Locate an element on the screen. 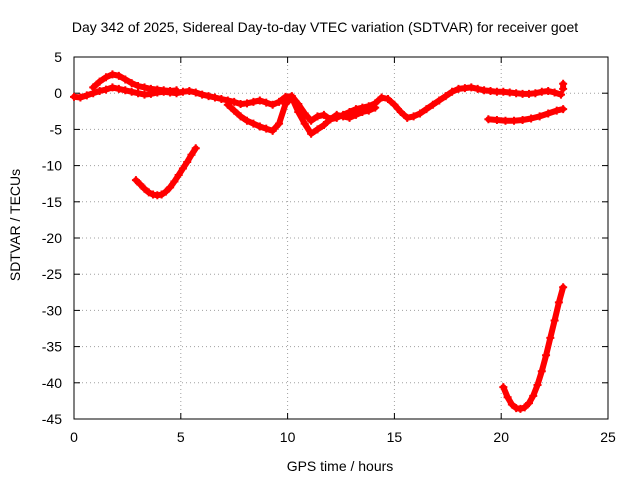  y-tick-label: -20 is located at coordinates (52, 238).